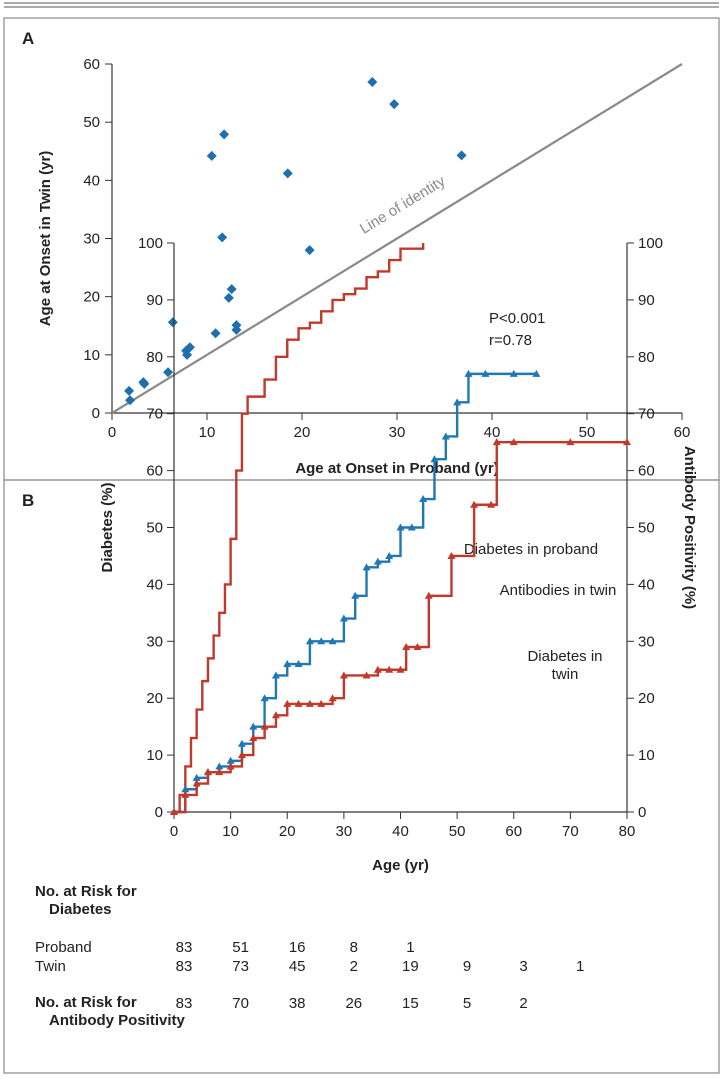 Image resolution: width=723 pixels, height=1079 pixels. I want to click on risk-count: 5, so click(467, 1003).